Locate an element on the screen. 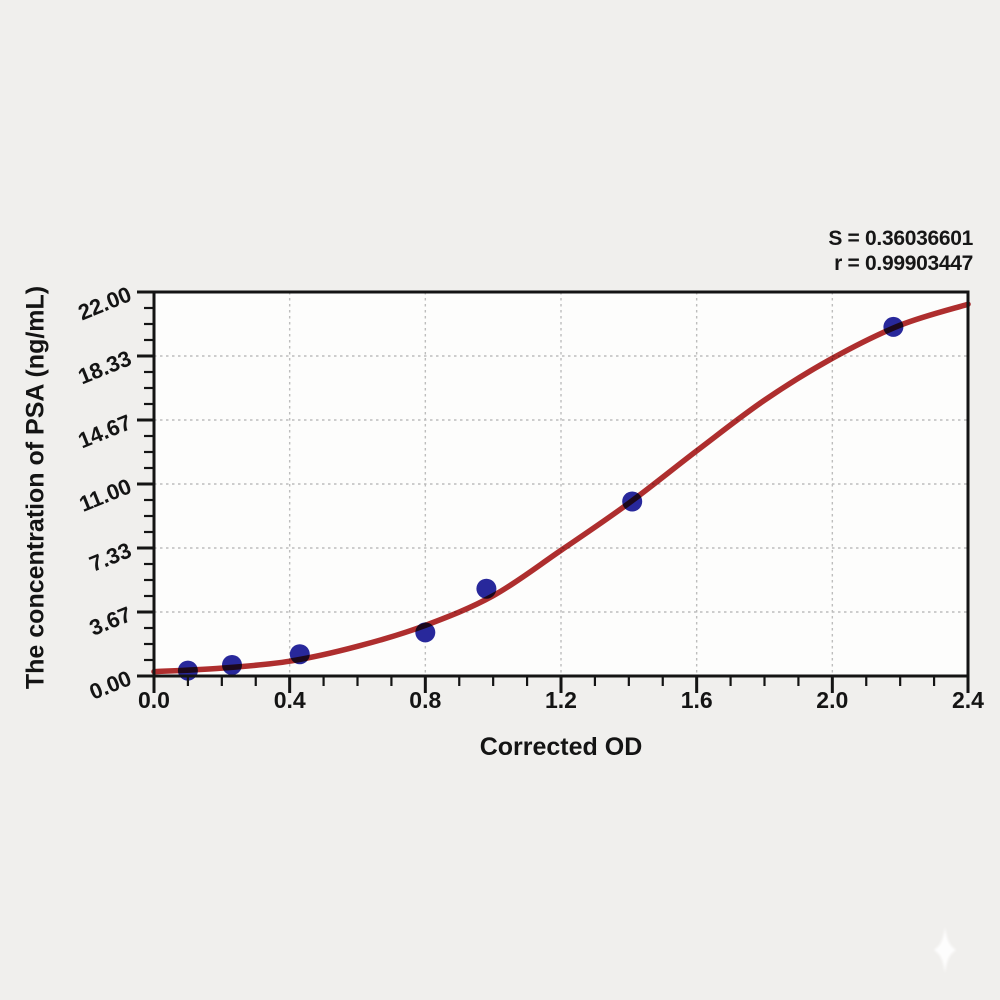  s-value-label: S = 0.36036601 is located at coordinates (900, 238).